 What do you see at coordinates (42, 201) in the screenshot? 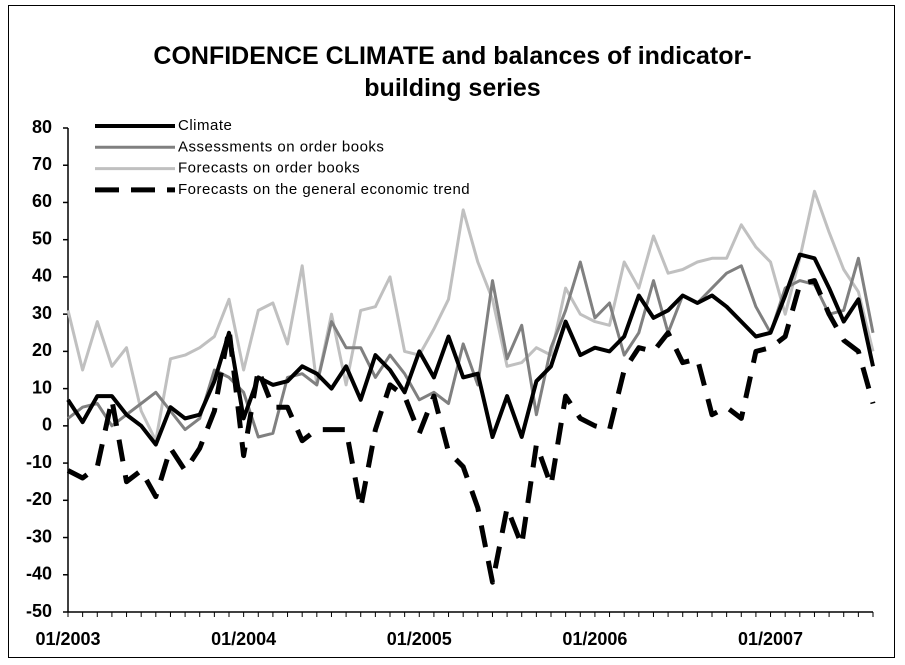
I see `y-tick-label: 60` at bounding box center [42, 201].